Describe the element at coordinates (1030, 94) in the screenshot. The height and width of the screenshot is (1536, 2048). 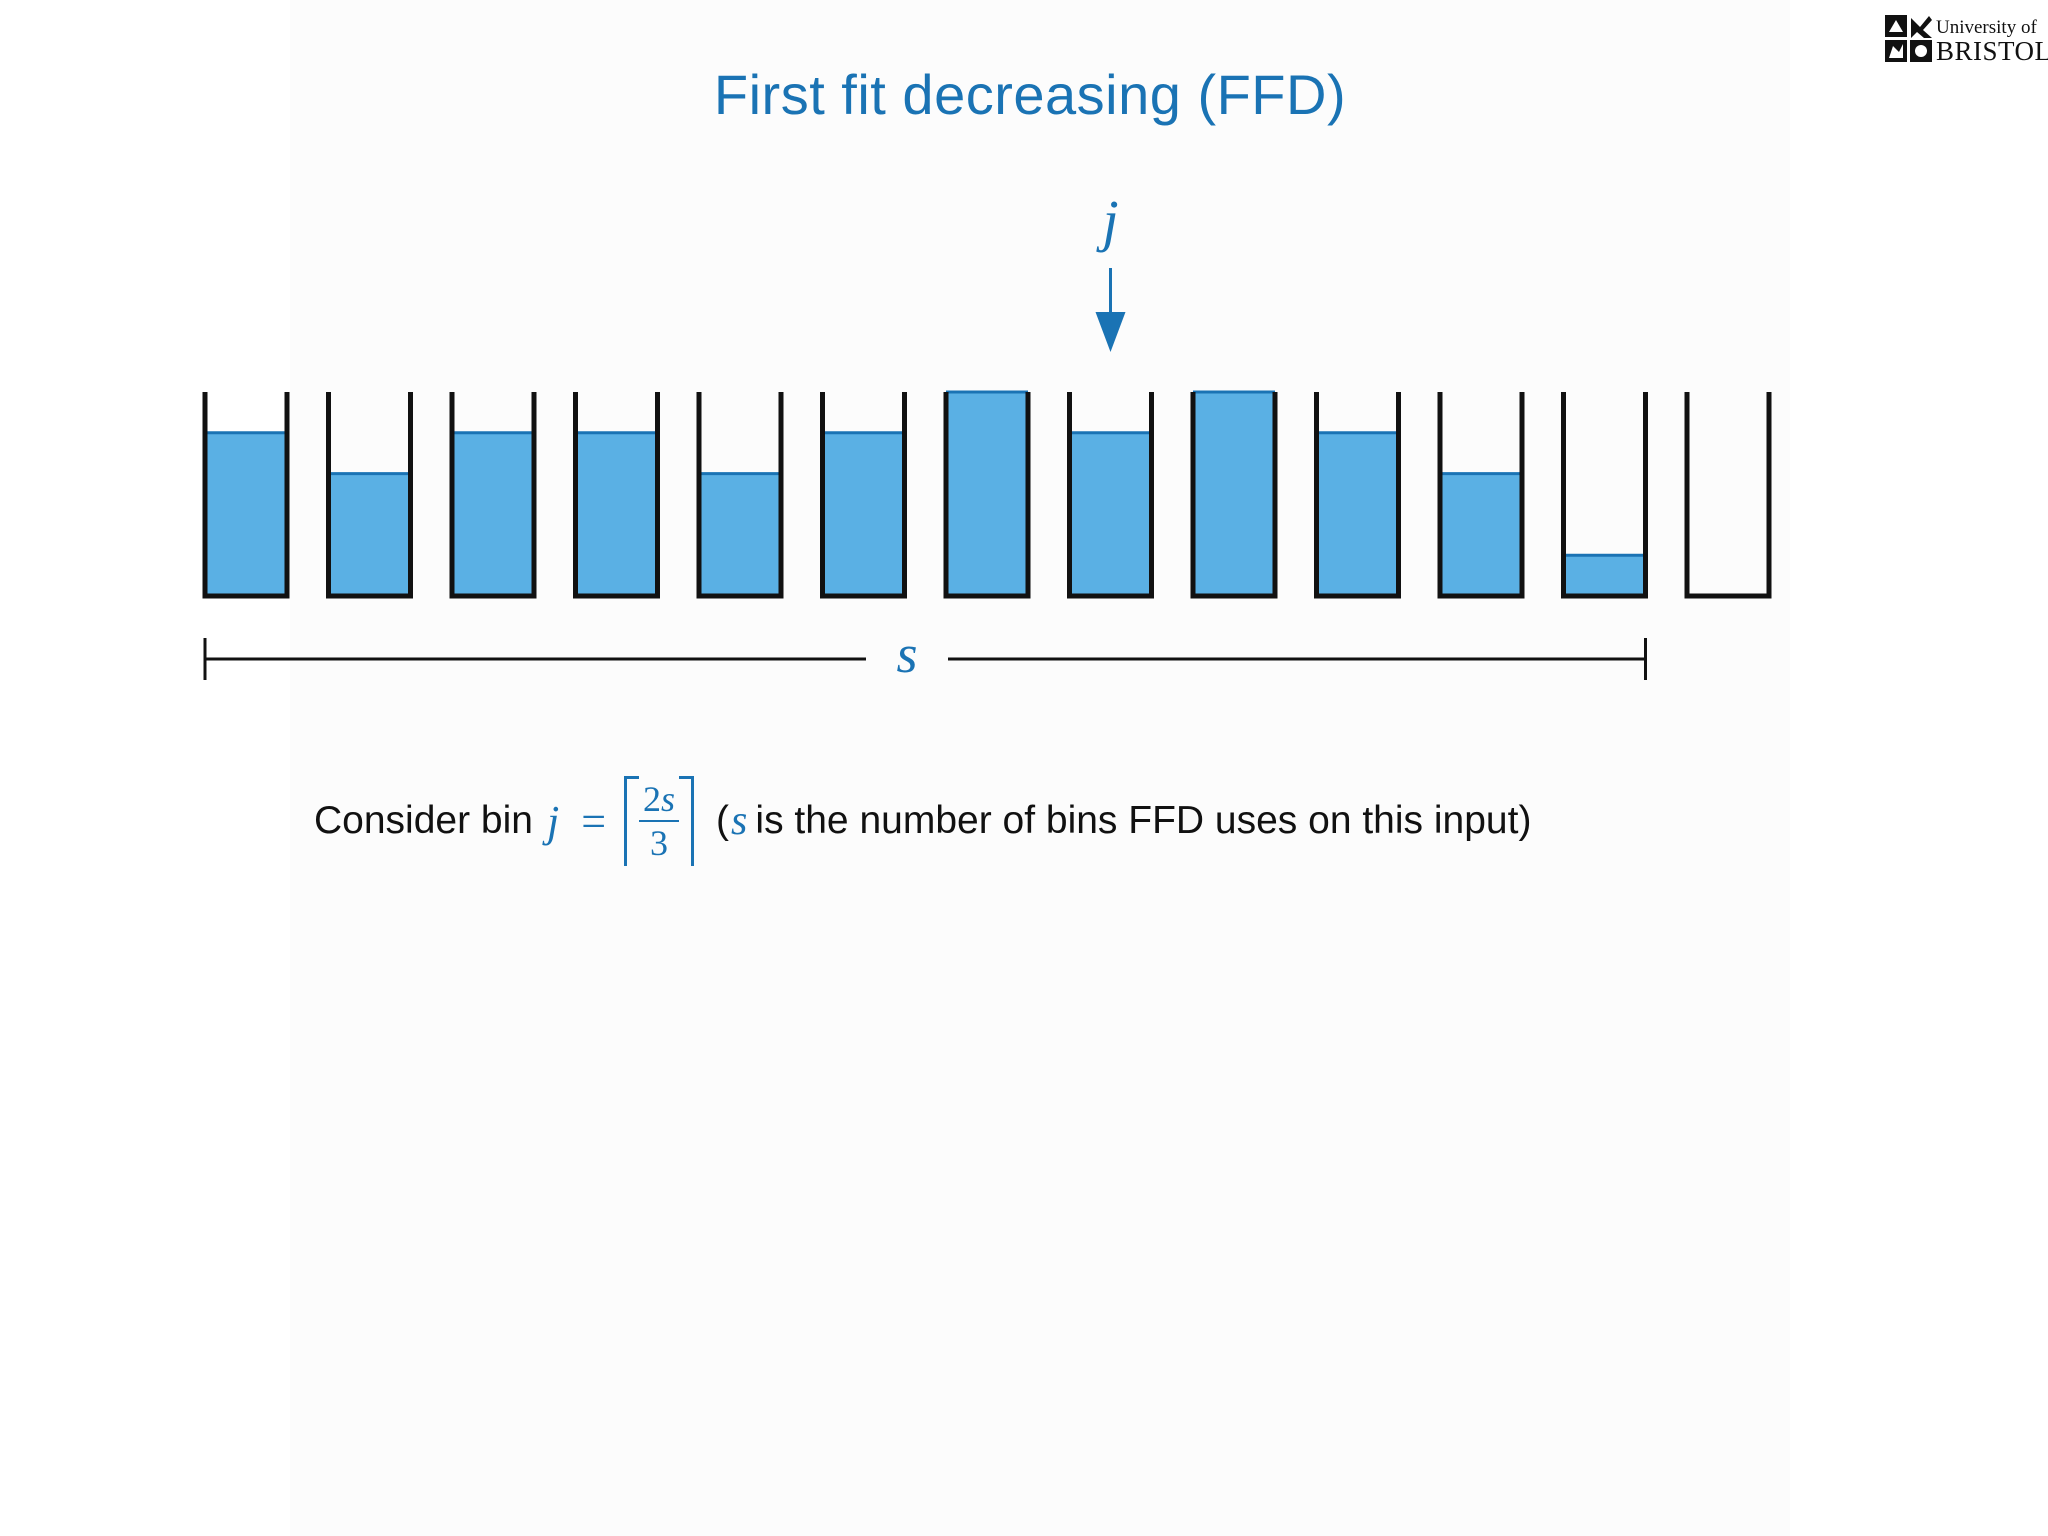
I see `slide-title: First fit decreasing (FFD)` at that location.